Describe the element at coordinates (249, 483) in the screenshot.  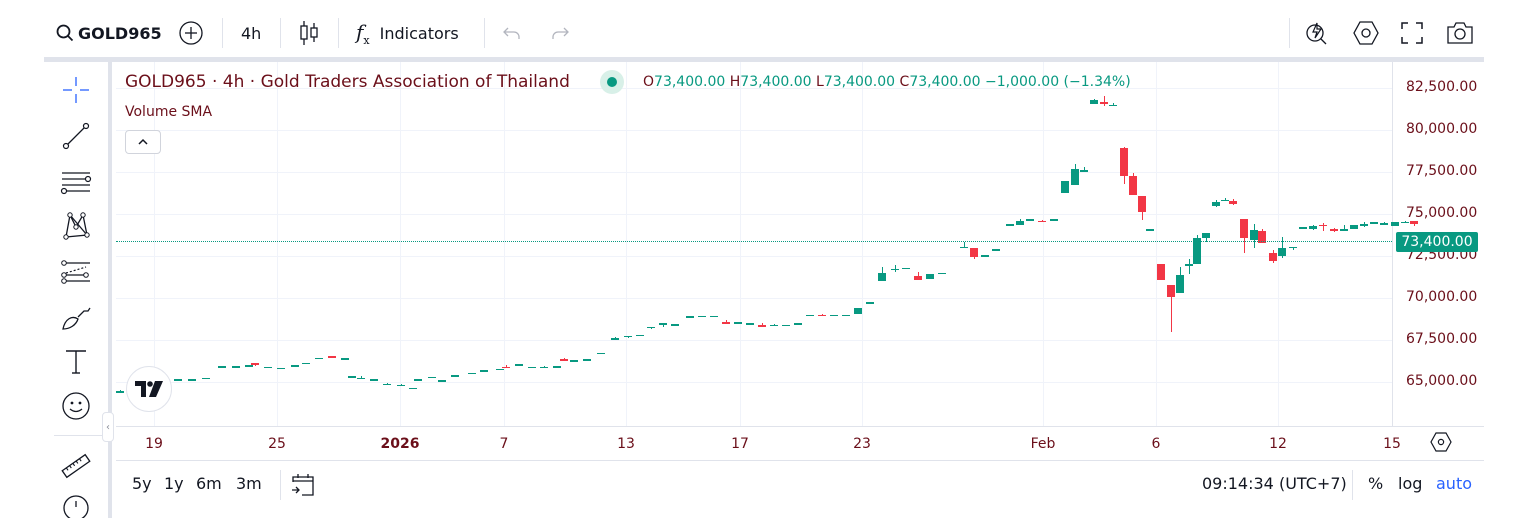
I see `range-3m-button: 3m` at that location.